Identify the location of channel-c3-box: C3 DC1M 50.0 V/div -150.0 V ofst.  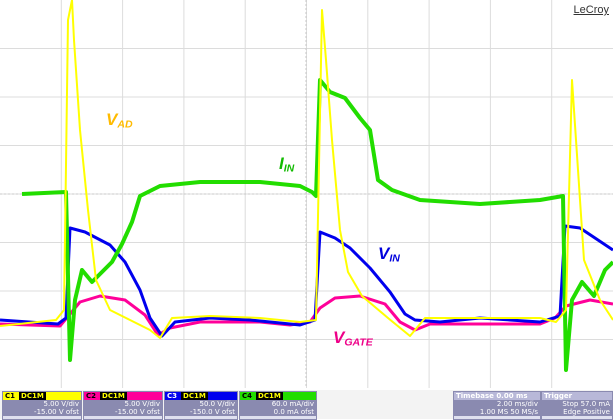
(201, 405).